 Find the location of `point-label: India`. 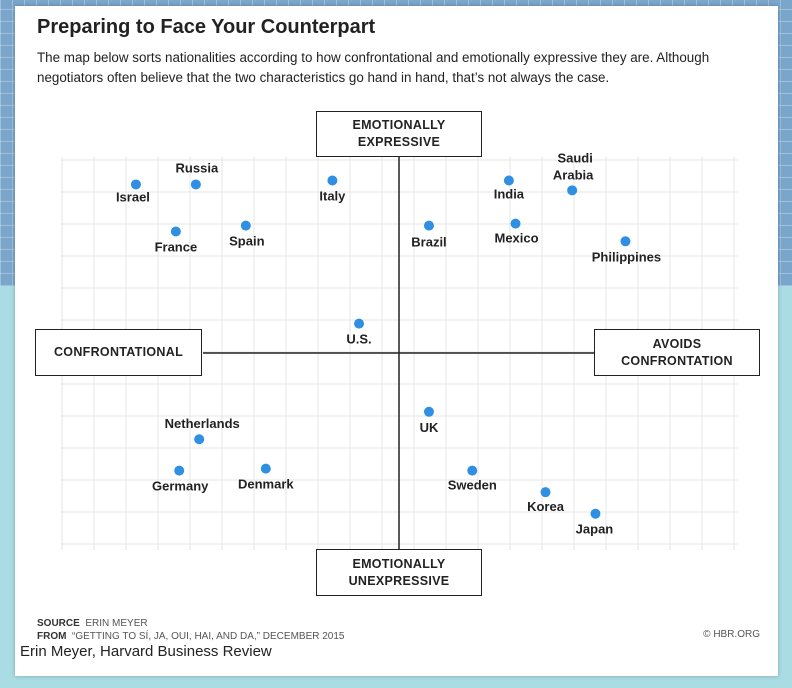

point-label: India is located at coordinates (509, 194).